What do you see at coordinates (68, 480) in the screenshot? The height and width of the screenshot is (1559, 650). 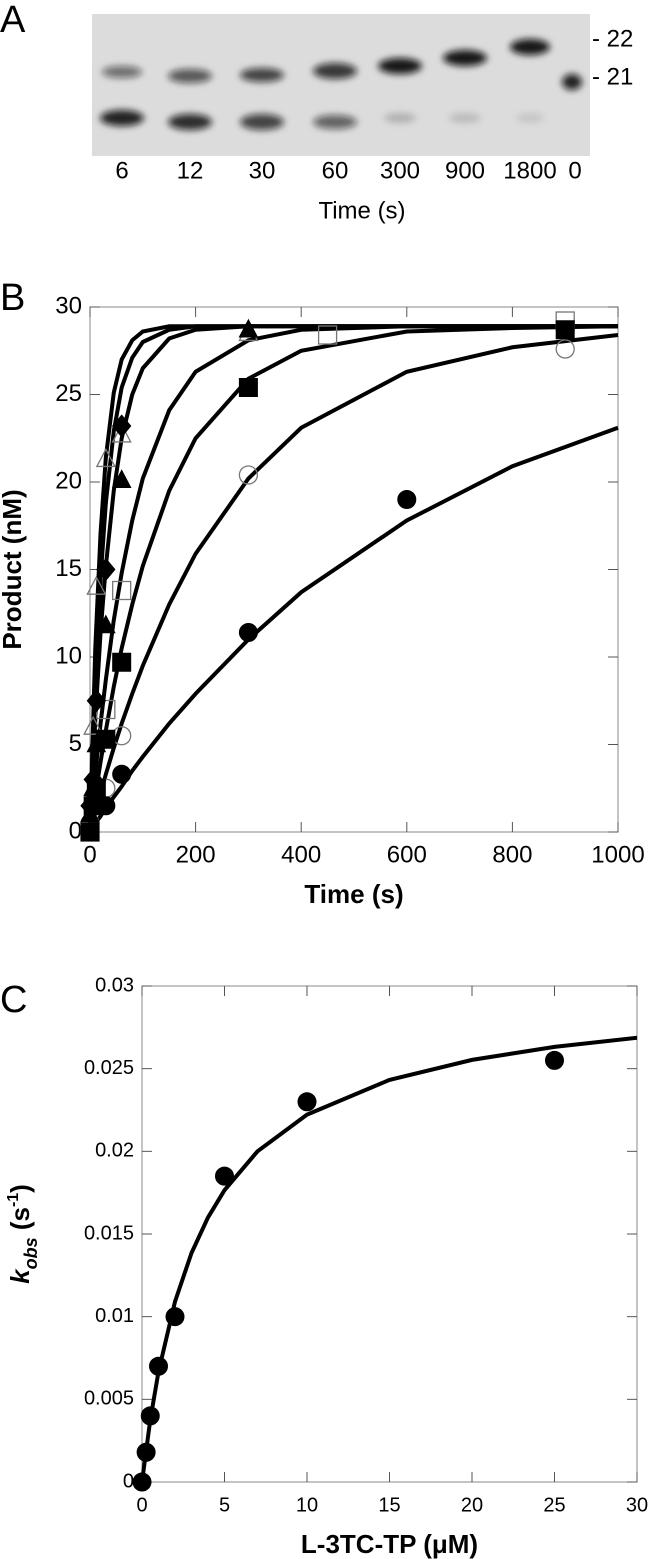 I see `y-tick-label: 20` at bounding box center [68, 480].